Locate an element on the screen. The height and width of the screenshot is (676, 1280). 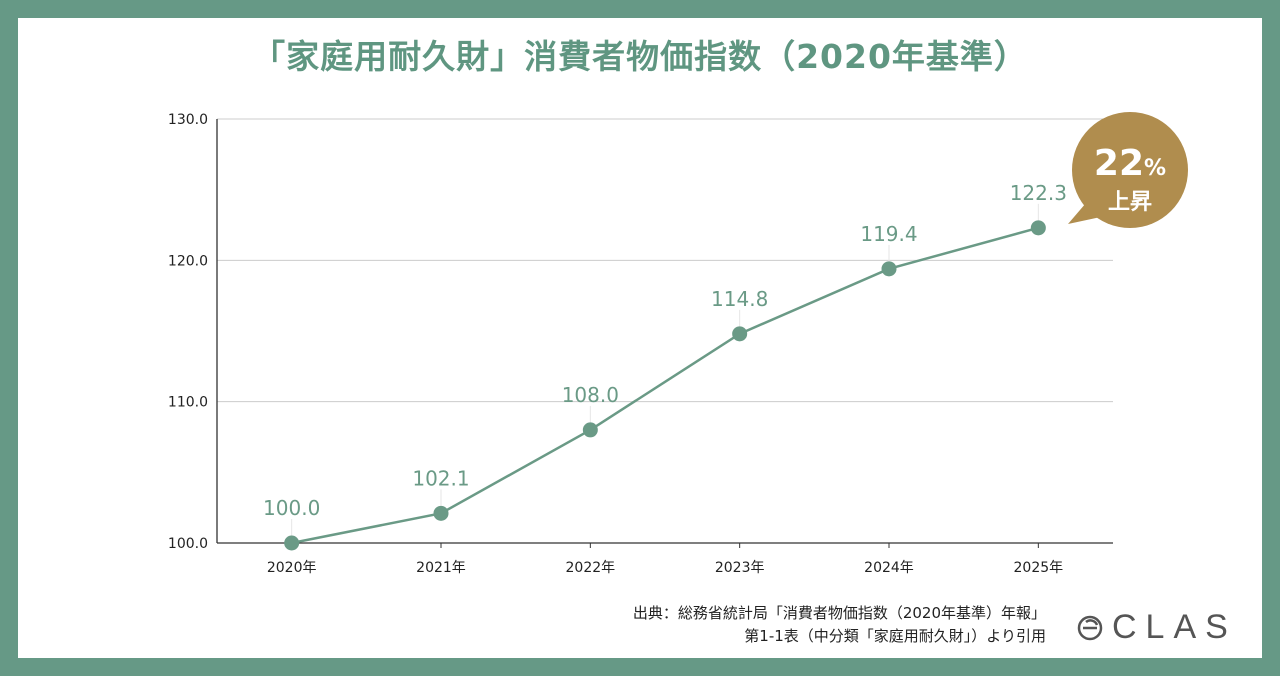
x-tick-label: 2023年 is located at coordinates (740, 568).